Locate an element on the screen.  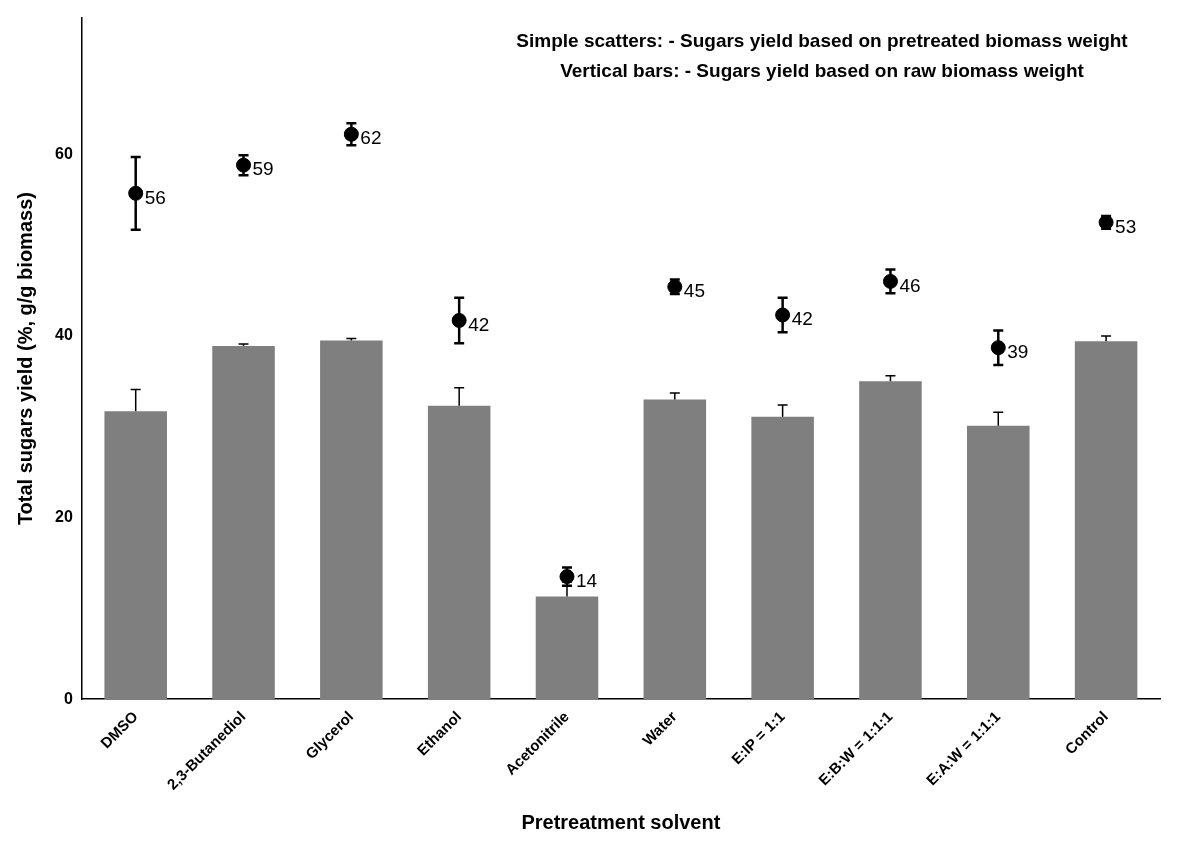
data-label: 45 is located at coordinates (694, 291).